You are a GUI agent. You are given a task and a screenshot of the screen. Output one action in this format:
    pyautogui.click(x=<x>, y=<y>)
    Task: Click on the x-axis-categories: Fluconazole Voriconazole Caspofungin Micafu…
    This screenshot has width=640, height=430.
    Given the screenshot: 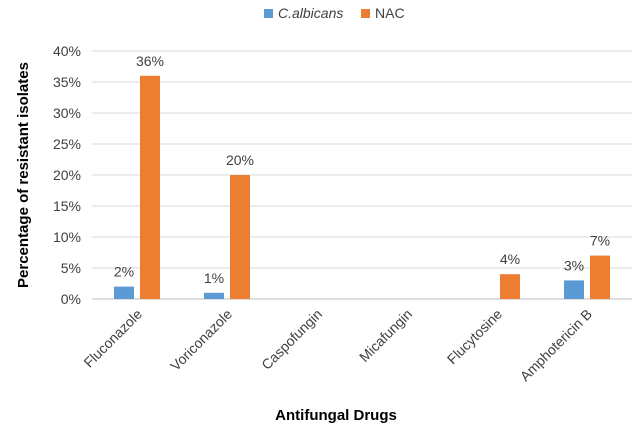 What is the action you would take?
    pyautogui.click(x=337, y=345)
    